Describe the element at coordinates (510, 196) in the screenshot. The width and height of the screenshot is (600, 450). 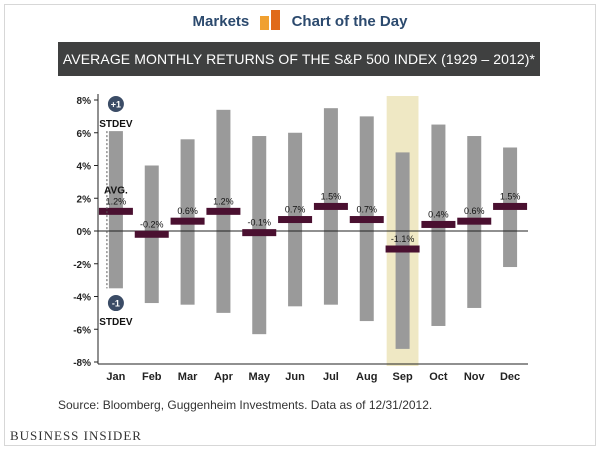
I see `data-label-dec: 1.5%` at that location.